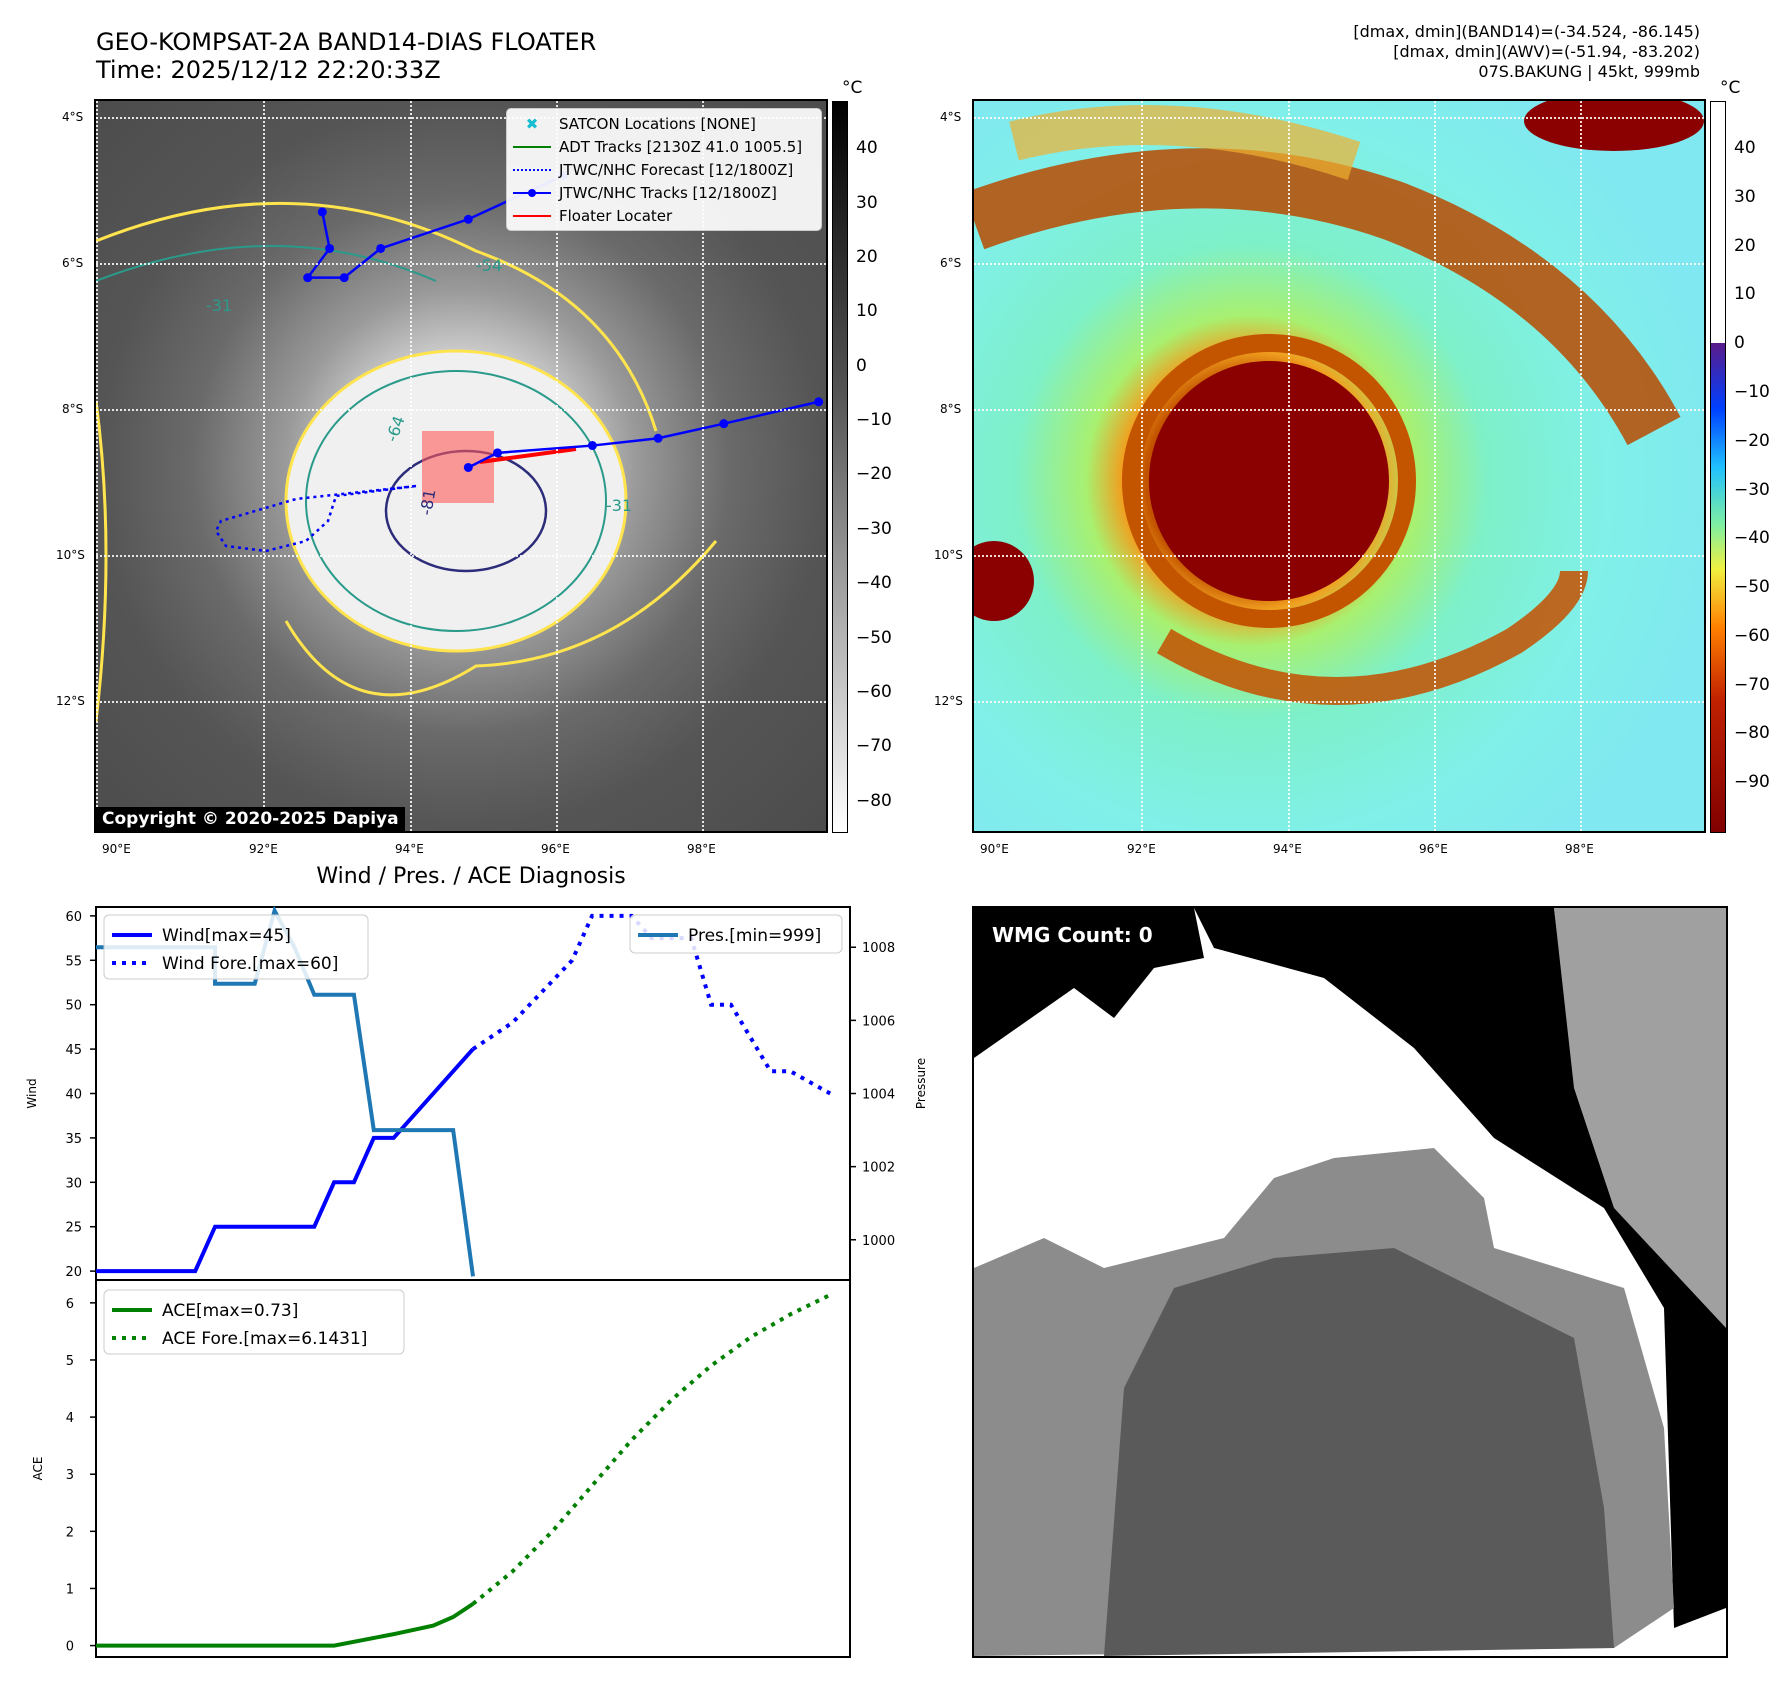  What do you see at coordinates (73, 917) in the screenshot?
I see `wind-ytick-label: 60` at bounding box center [73, 917].